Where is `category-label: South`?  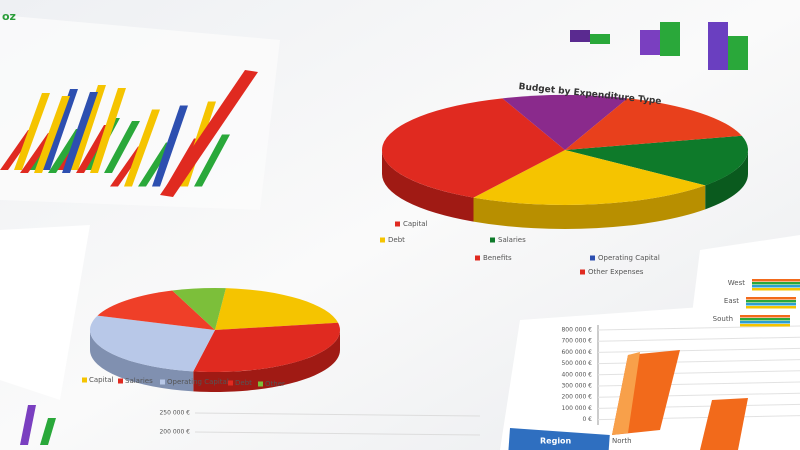 category-label: South is located at coordinates (723, 319).